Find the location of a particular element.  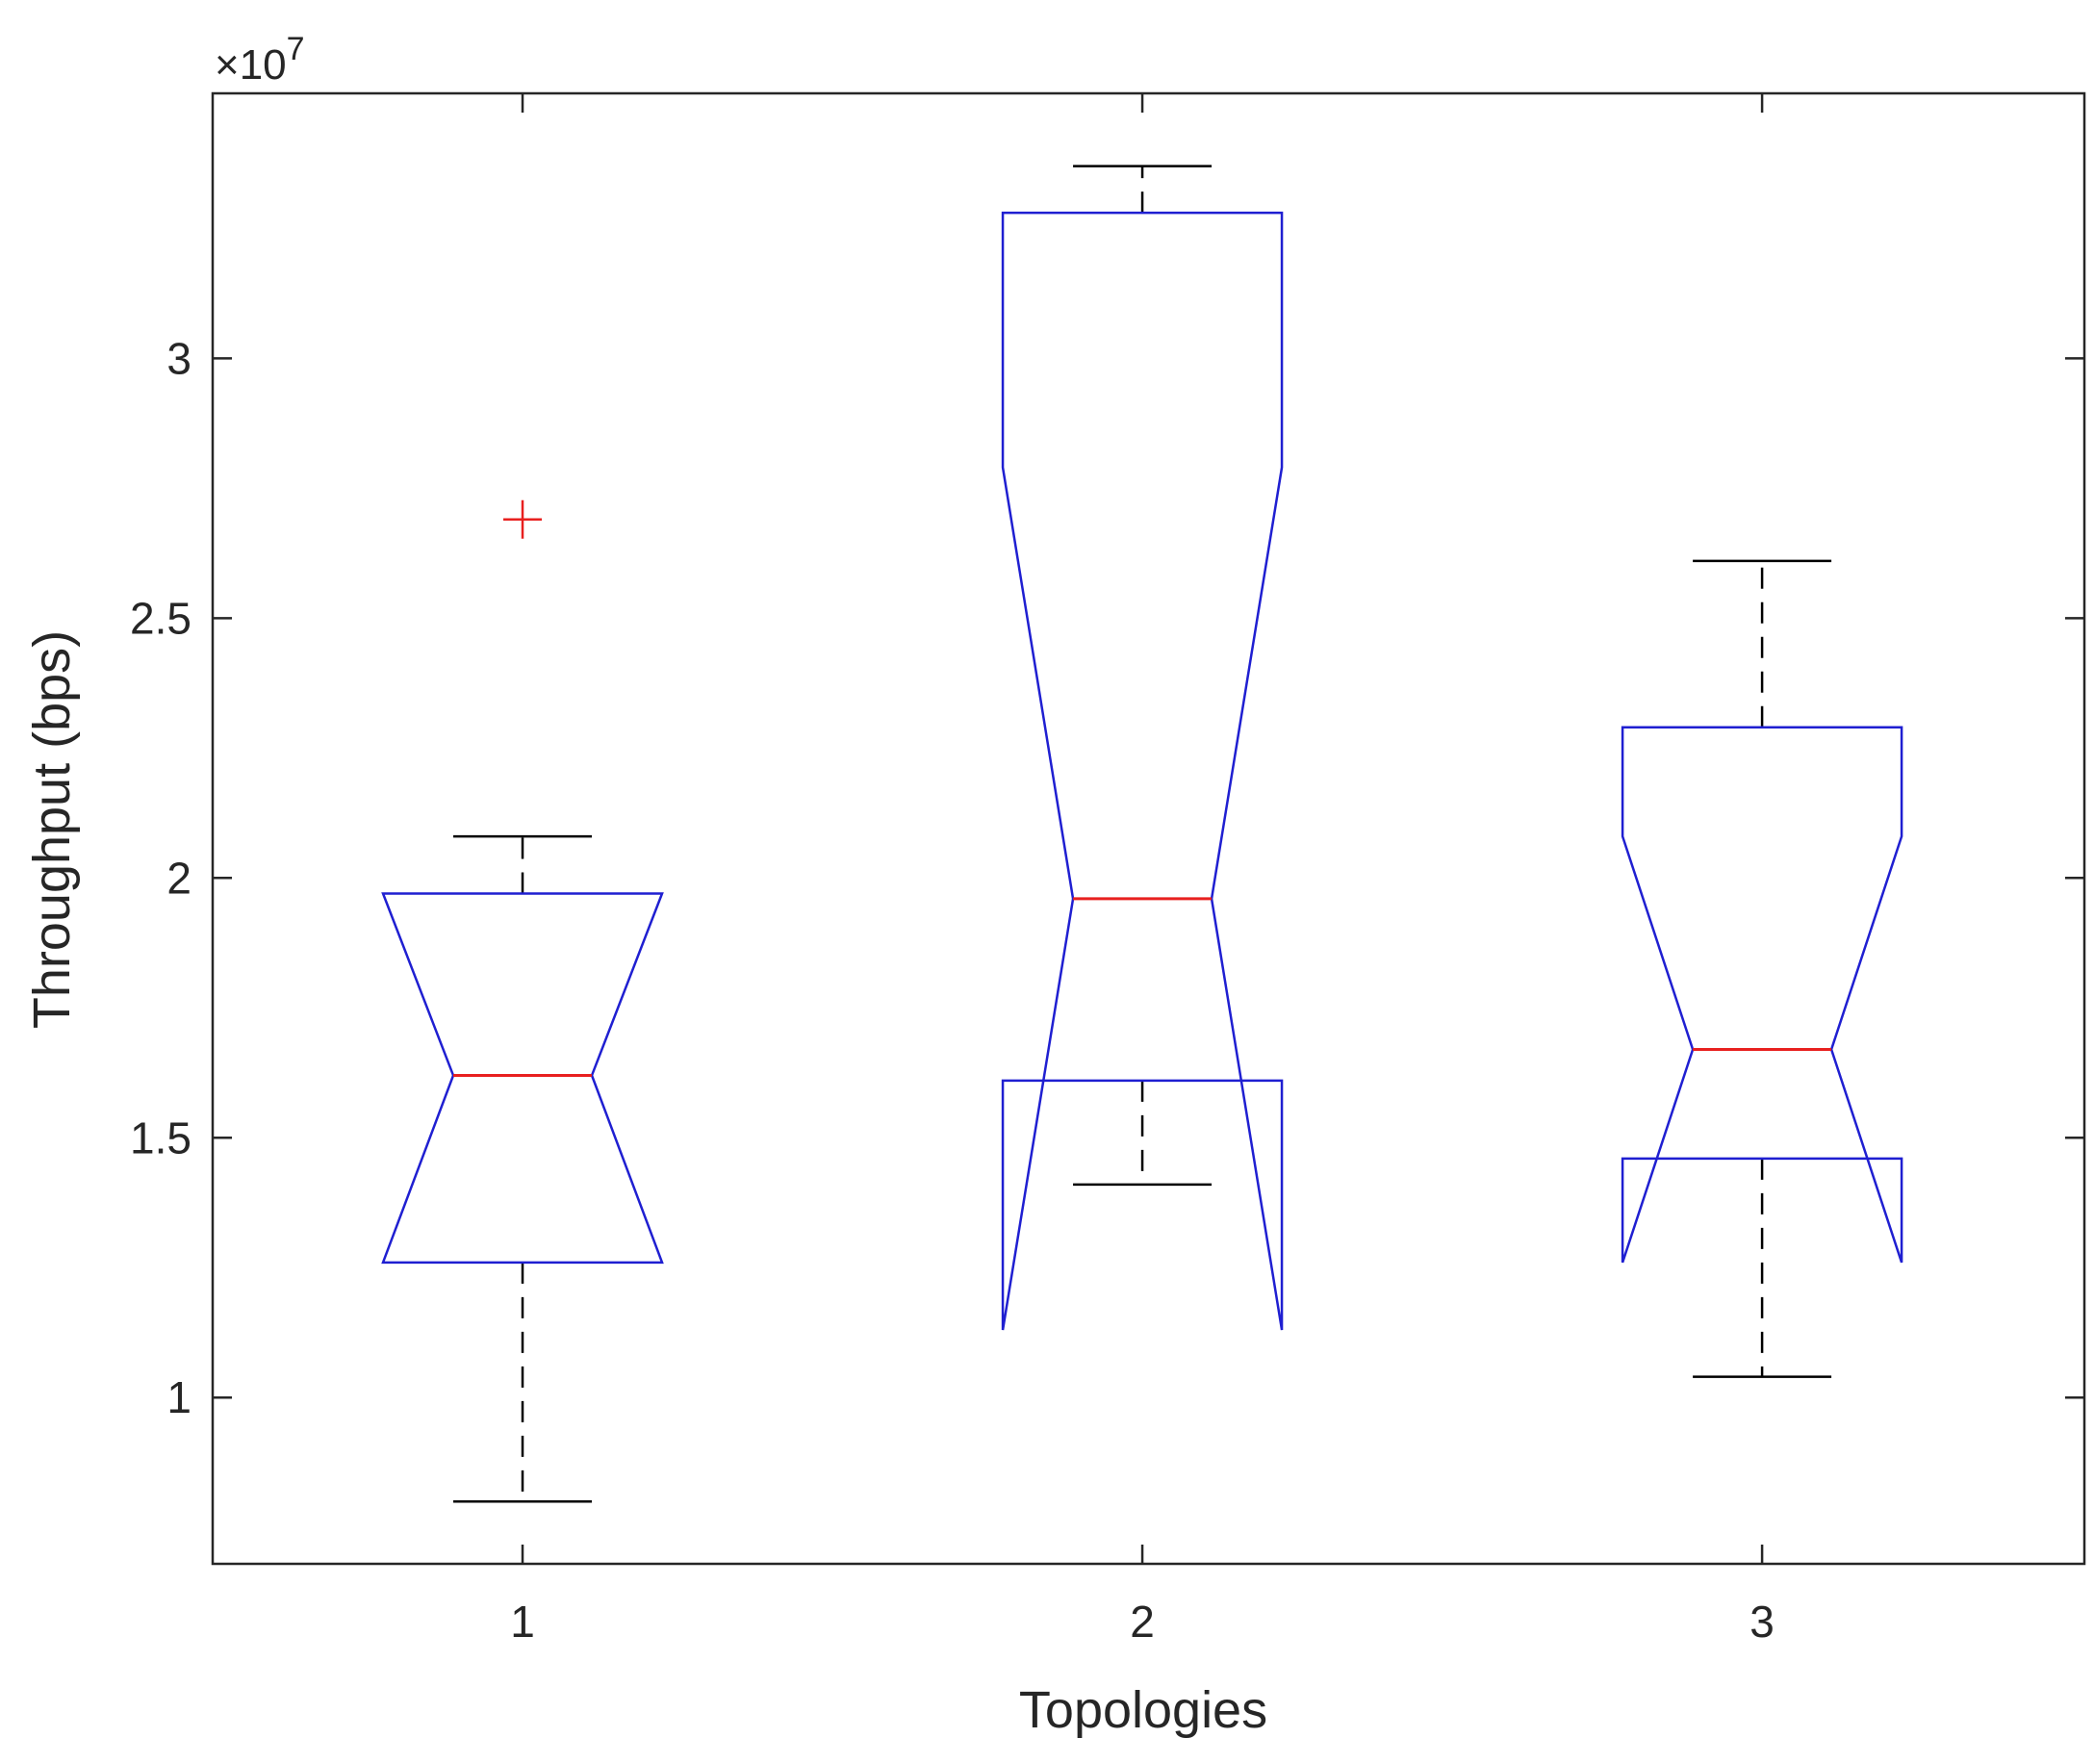

y-exponent-power: 7 is located at coordinates (296, 49).